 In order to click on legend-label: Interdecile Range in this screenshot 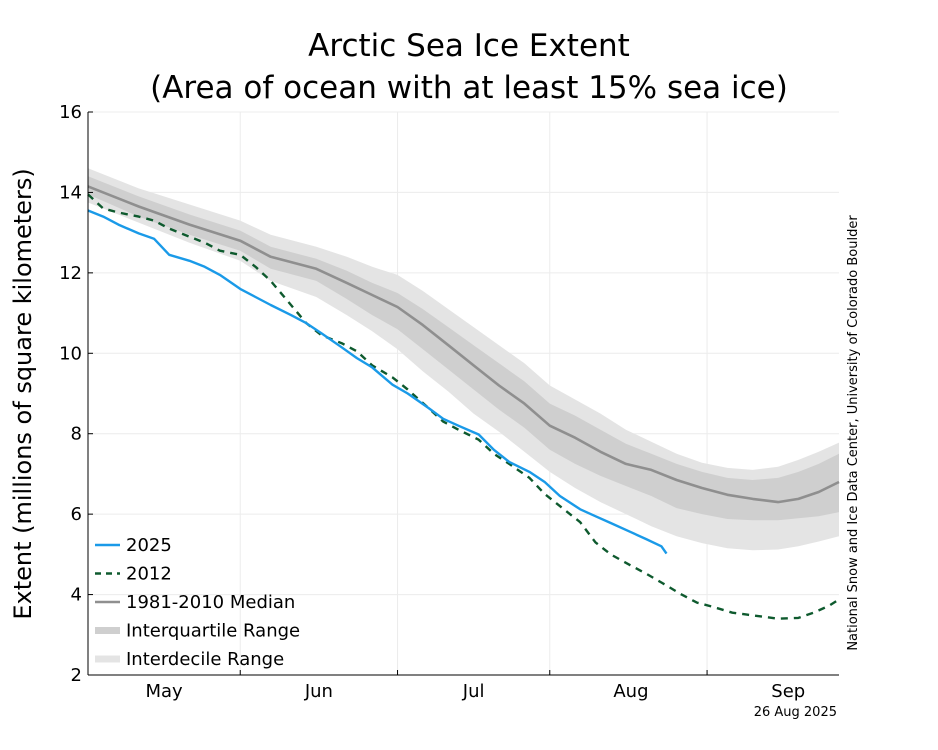, I will do `click(205, 659)`.